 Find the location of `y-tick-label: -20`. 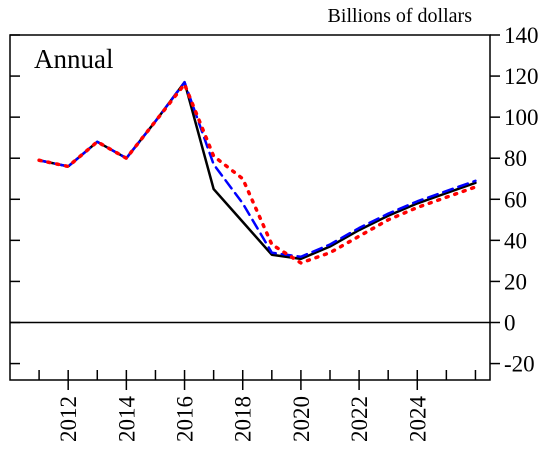

y-tick-label: -20 is located at coordinates (519, 364).